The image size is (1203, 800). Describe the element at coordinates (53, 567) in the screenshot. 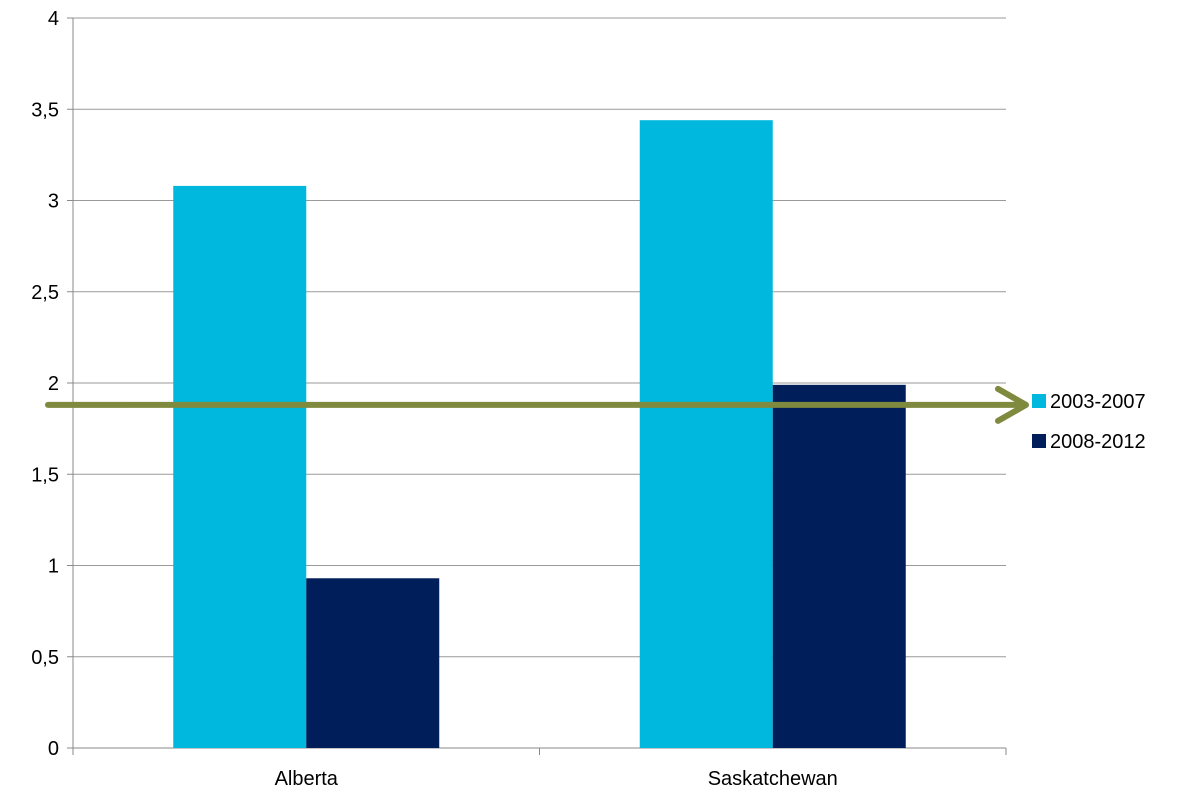

I see `y-tick-label: 1` at that location.